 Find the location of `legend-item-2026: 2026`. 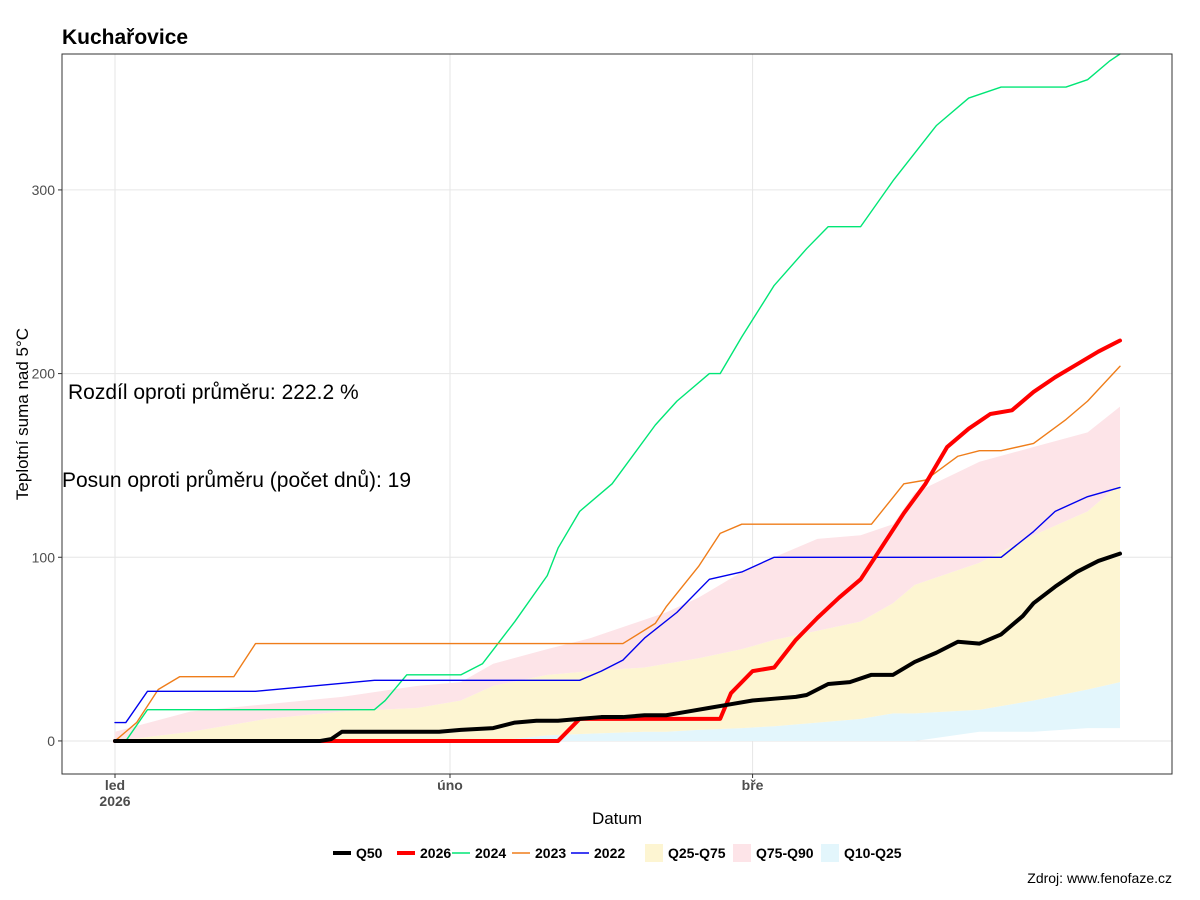

legend-item-2026: 2026 is located at coordinates (424, 853).